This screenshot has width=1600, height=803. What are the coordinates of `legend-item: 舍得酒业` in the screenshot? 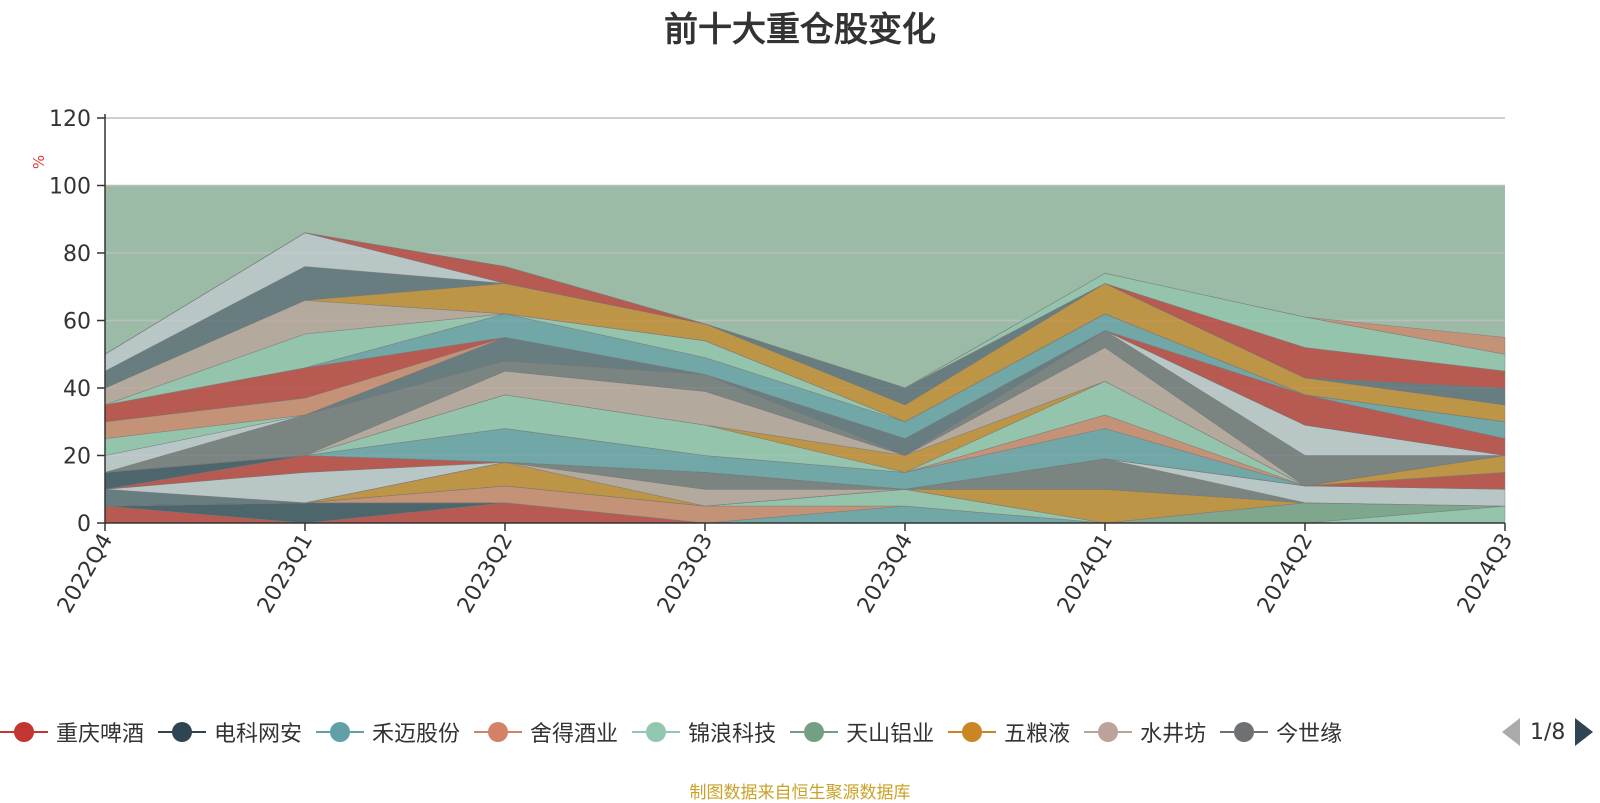 It's located at (546, 732).